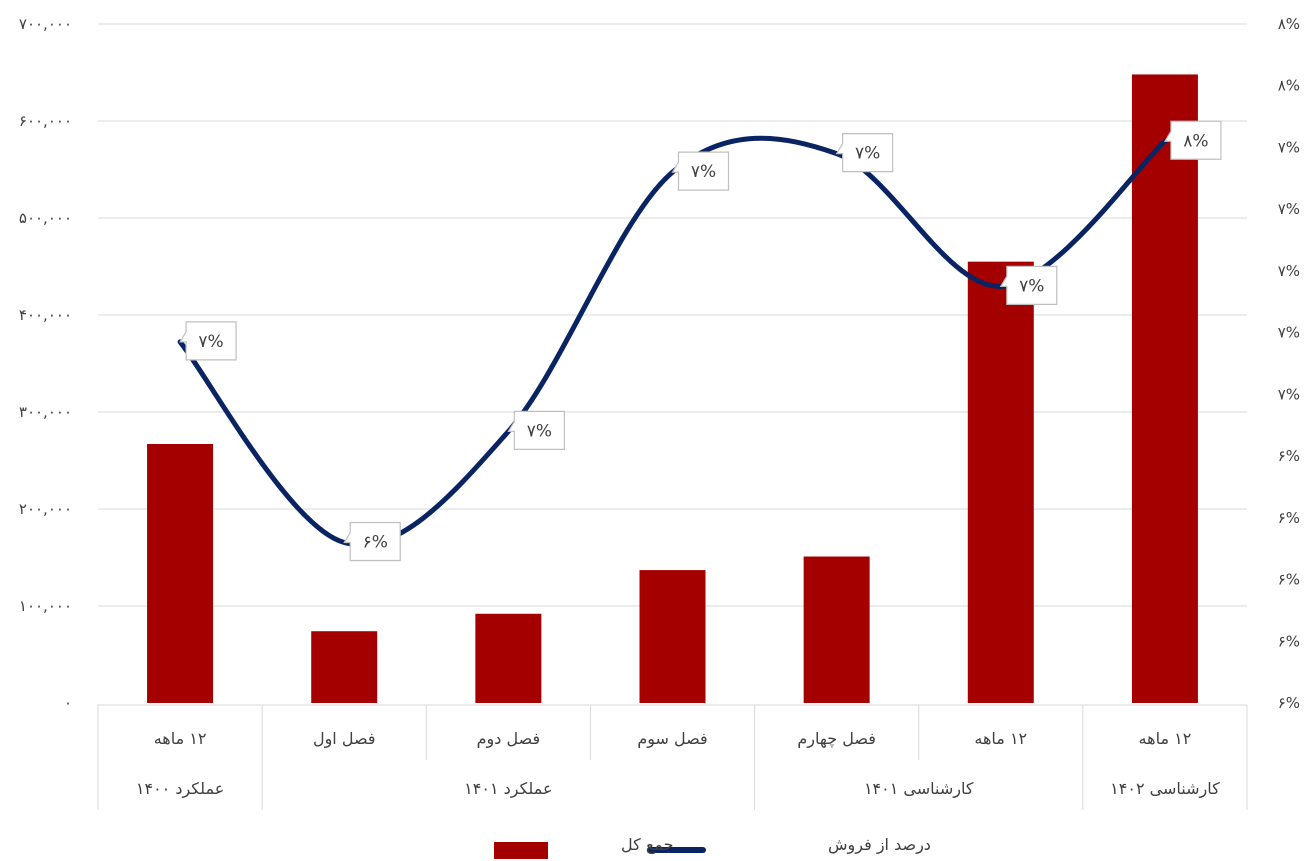 The image size is (1314, 861). Describe the element at coordinates (45, 606) in the screenshot. I see `left-axis-tick-label: ۱۰۰,۰۰۰` at that location.